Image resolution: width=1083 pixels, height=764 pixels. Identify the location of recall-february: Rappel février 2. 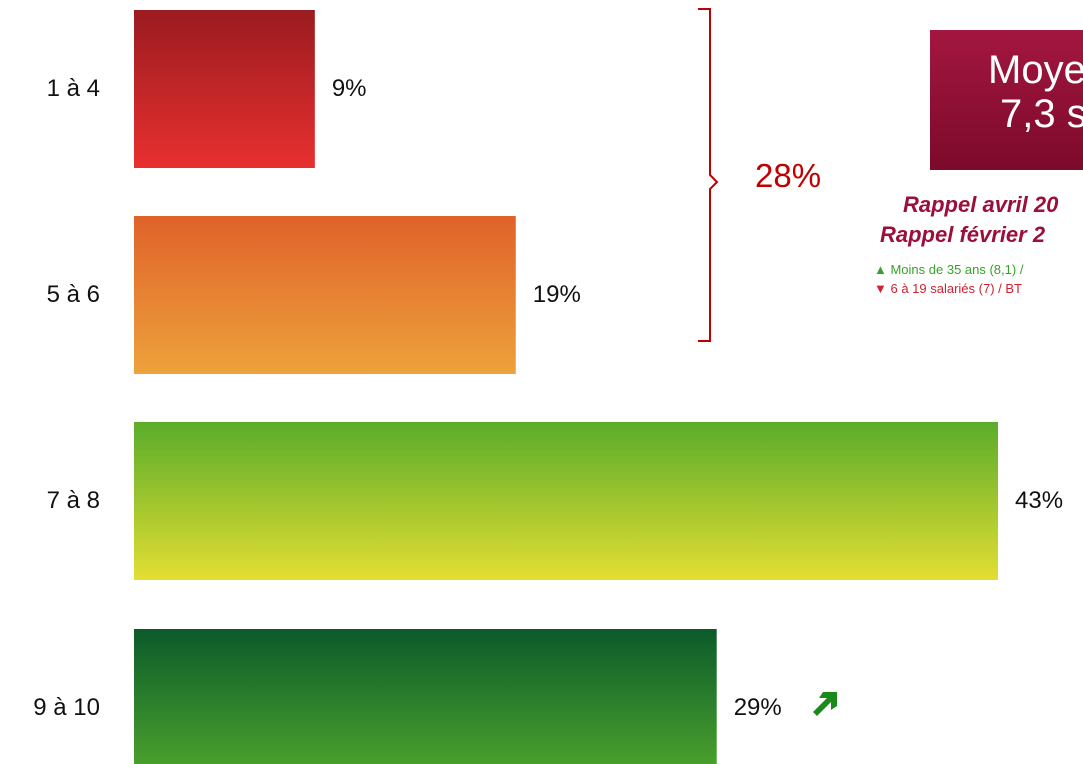
(963, 234).